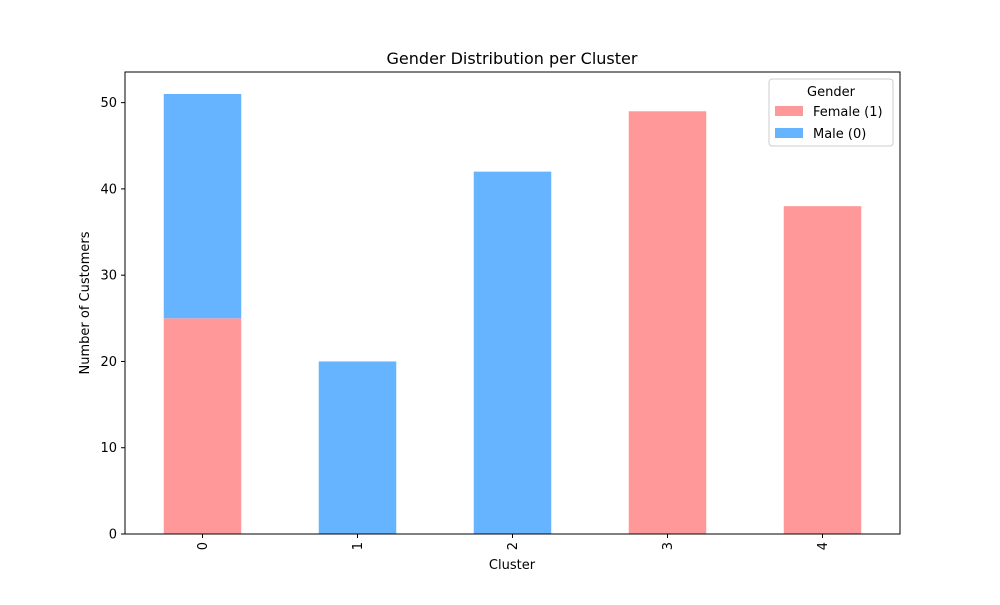 This screenshot has height=605, width=1000. Describe the element at coordinates (831, 92) in the screenshot. I see `legend-title: Gender` at that location.